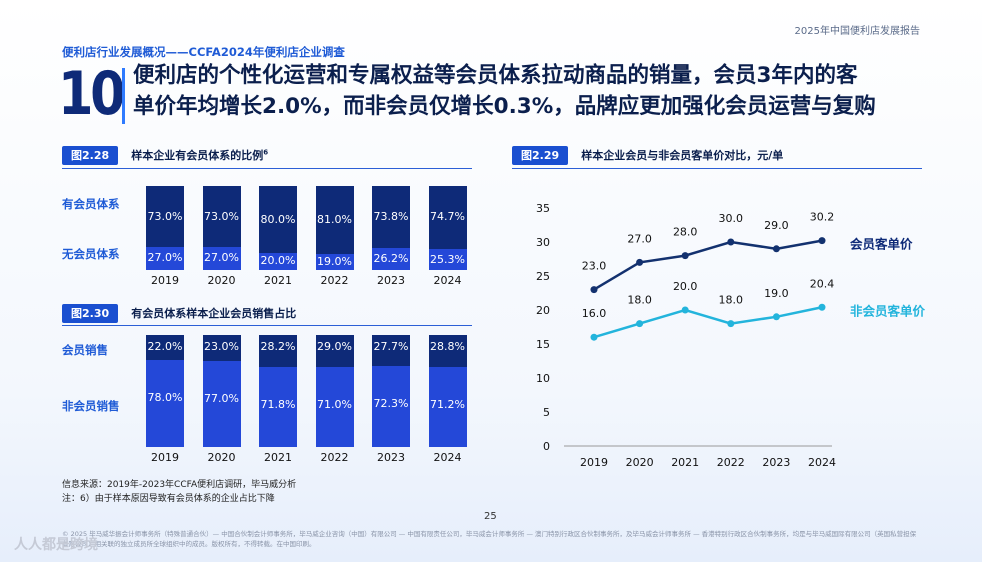  Describe the element at coordinates (90, 155) in the screenshot. I see `fig228-tag: 图2.28` at that location.